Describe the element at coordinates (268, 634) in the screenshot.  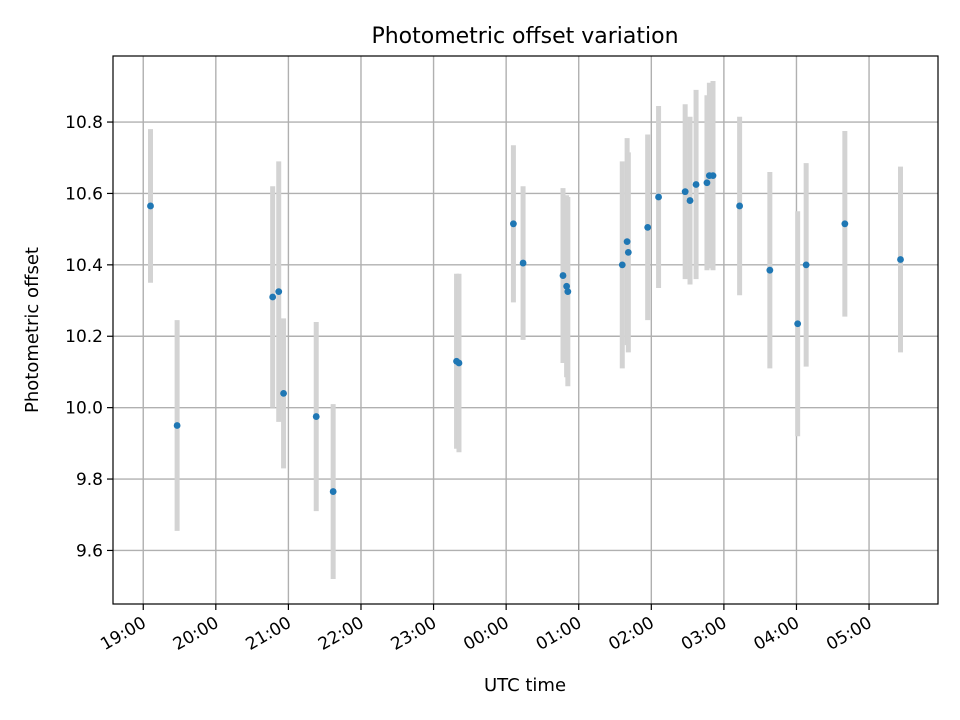
I see `x-tick-label: 21:00` at that location.